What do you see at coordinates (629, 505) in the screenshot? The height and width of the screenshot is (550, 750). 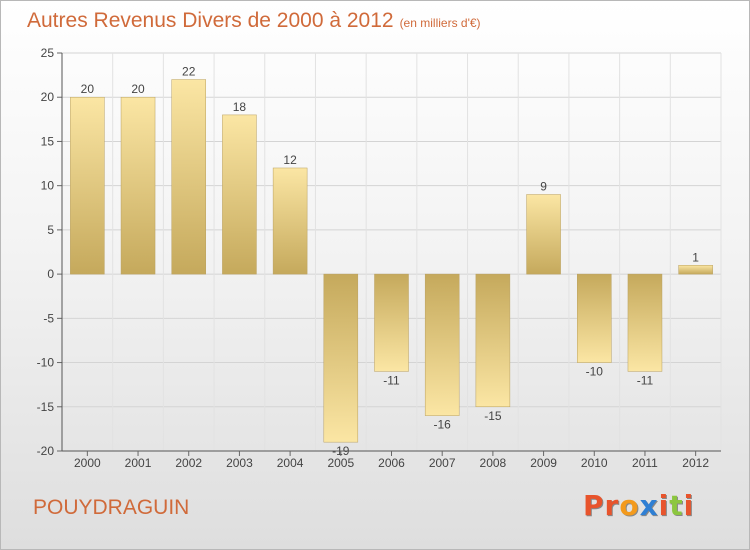 I see `logo-letter: o` at bounding box center [629, 505].